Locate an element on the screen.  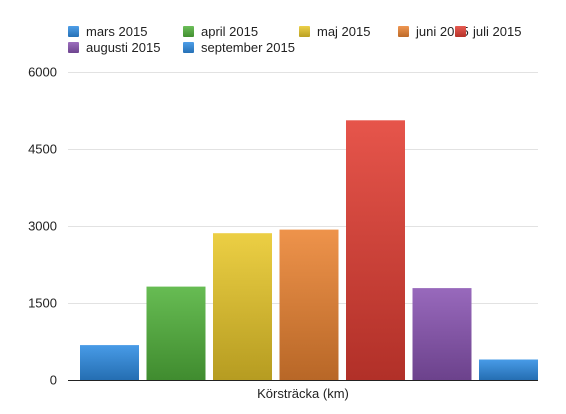
bar-september-2015 is located at coordinates (508, 369).